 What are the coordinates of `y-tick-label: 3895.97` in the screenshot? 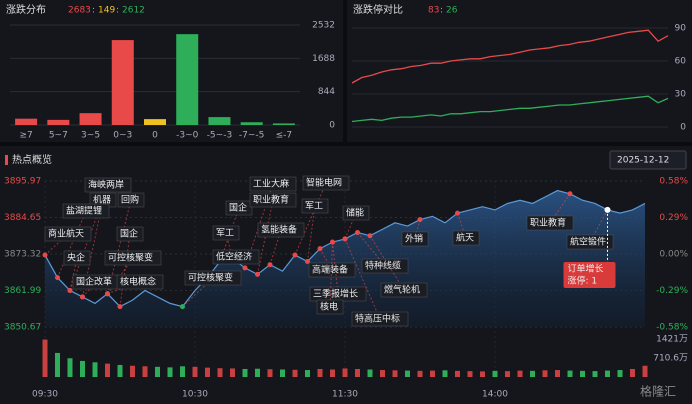 It's located at (22, 182).